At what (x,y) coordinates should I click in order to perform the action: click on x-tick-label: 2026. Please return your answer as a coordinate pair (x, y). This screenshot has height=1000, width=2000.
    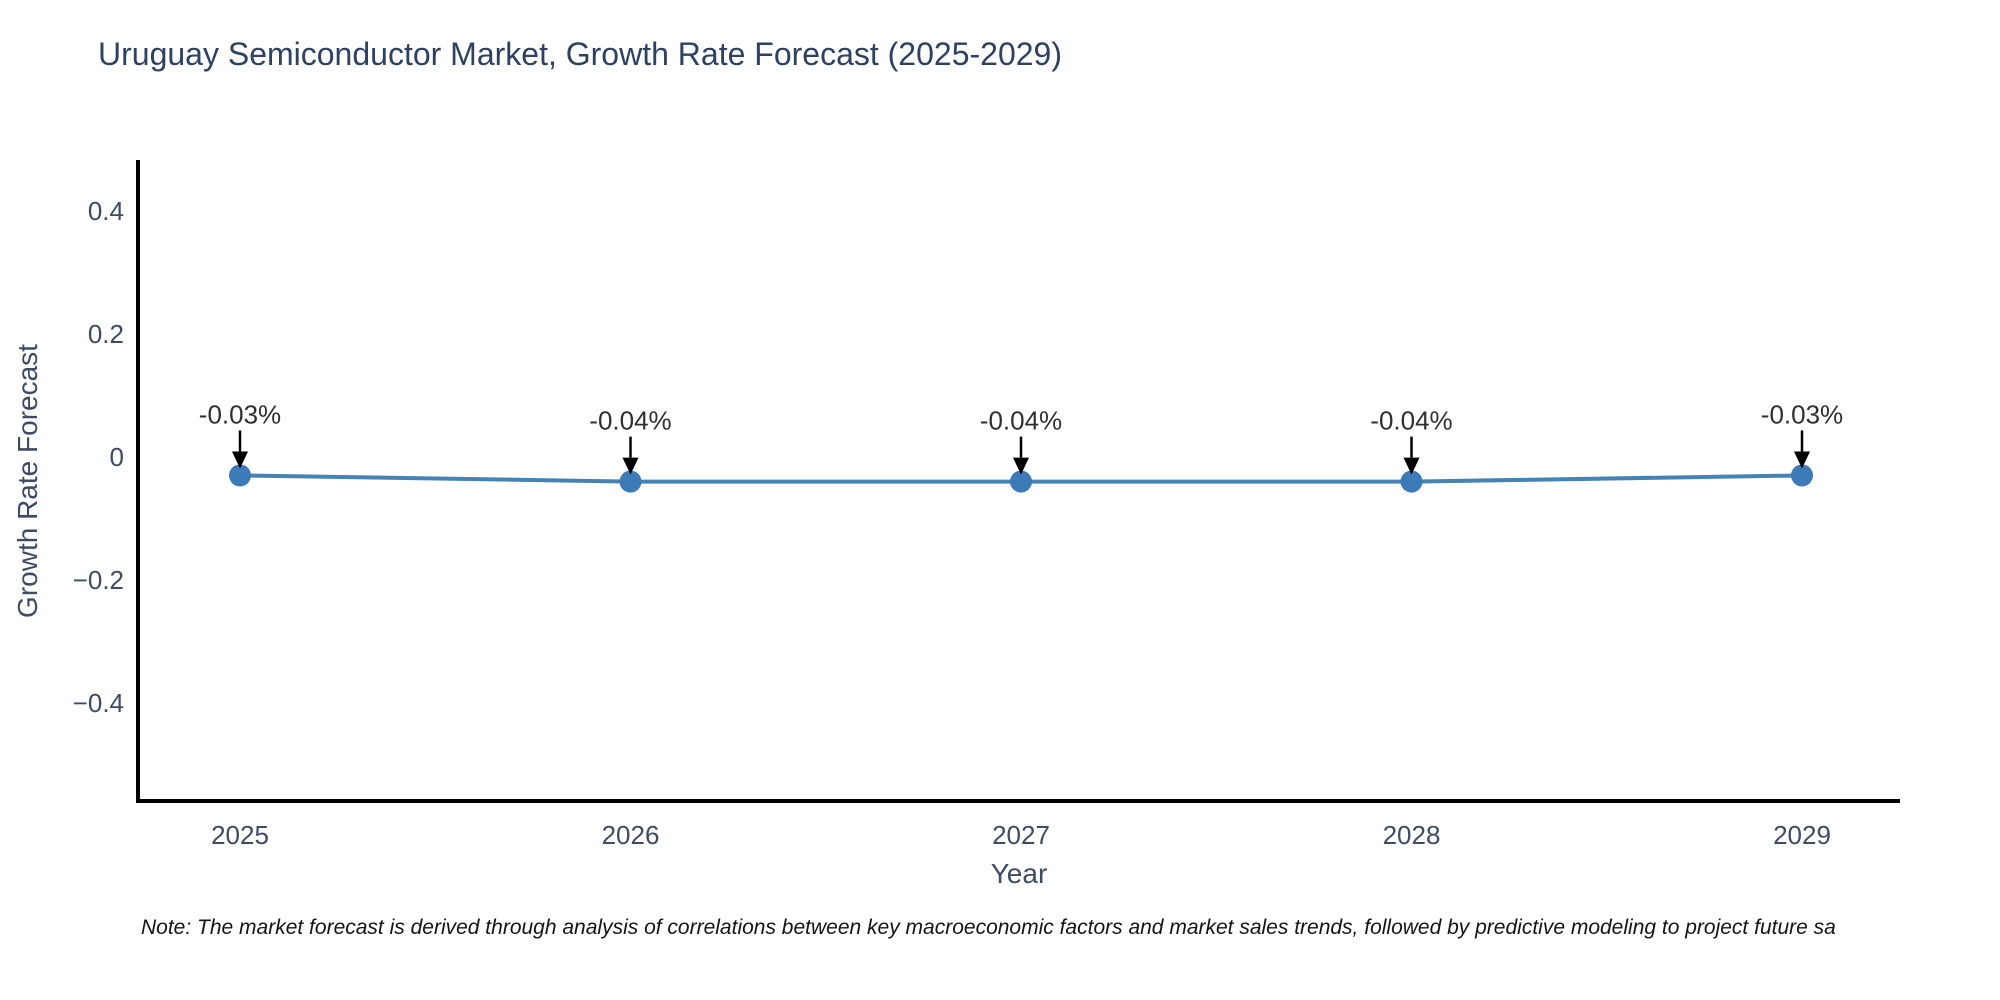
    Looking at the image, I should click on (631, 835).